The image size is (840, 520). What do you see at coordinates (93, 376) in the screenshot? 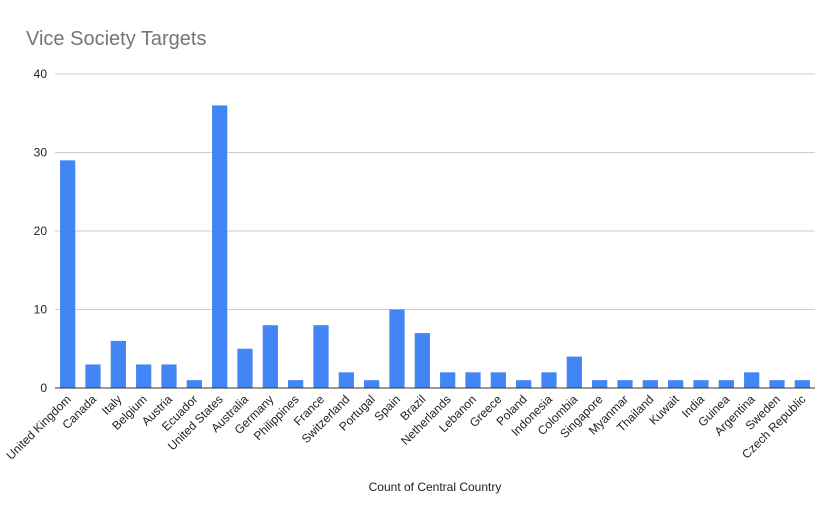
I see `bar-canada` at bounding box center [93, 376].